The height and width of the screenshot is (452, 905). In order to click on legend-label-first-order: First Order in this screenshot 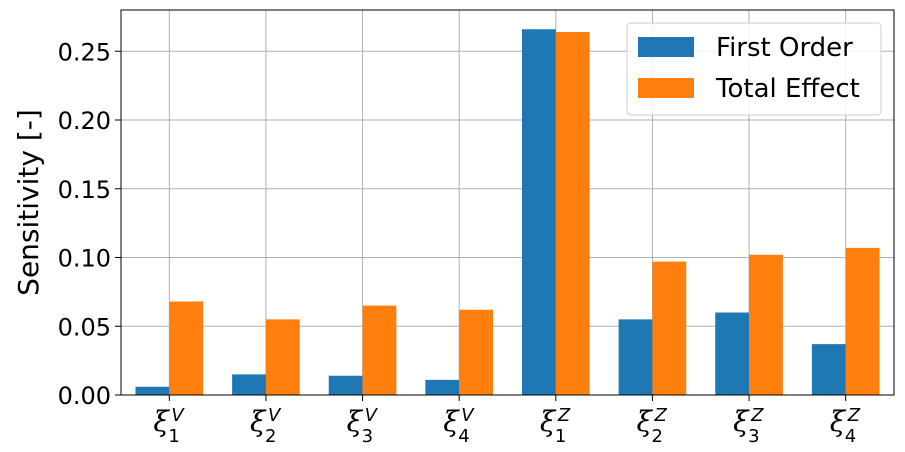, I will do `click(784, 48)`.